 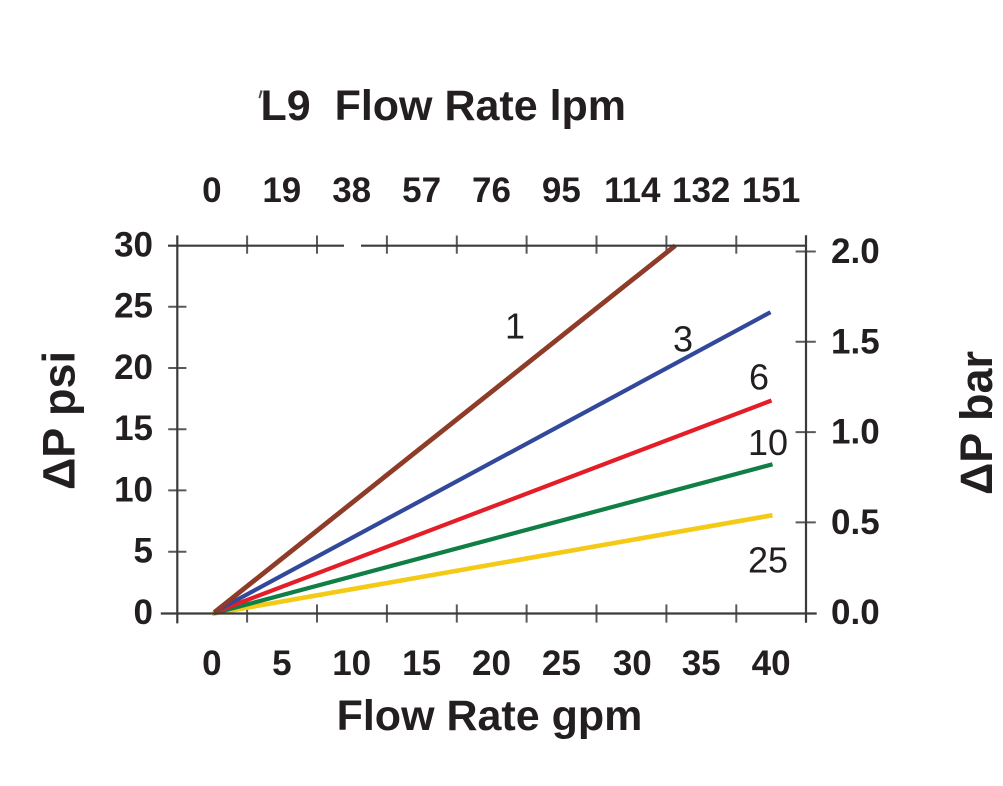 I want to click on svg-text: 38, so click(x=351, y=190).